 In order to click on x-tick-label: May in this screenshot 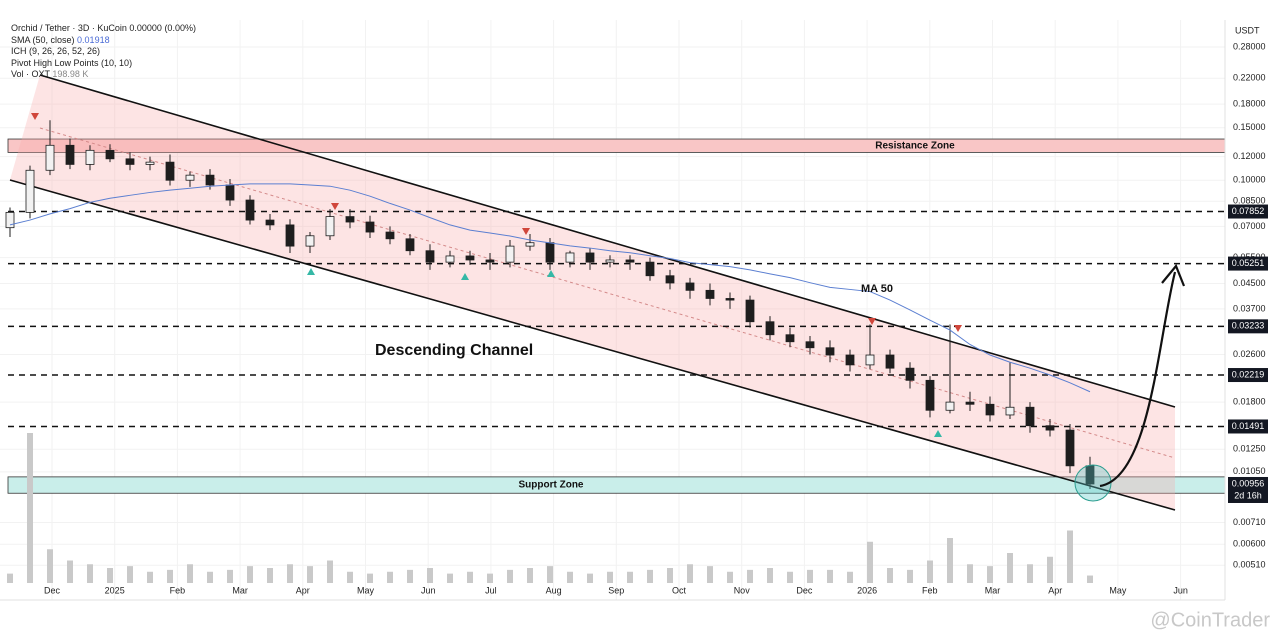, I will do `click(1118, 590)`.